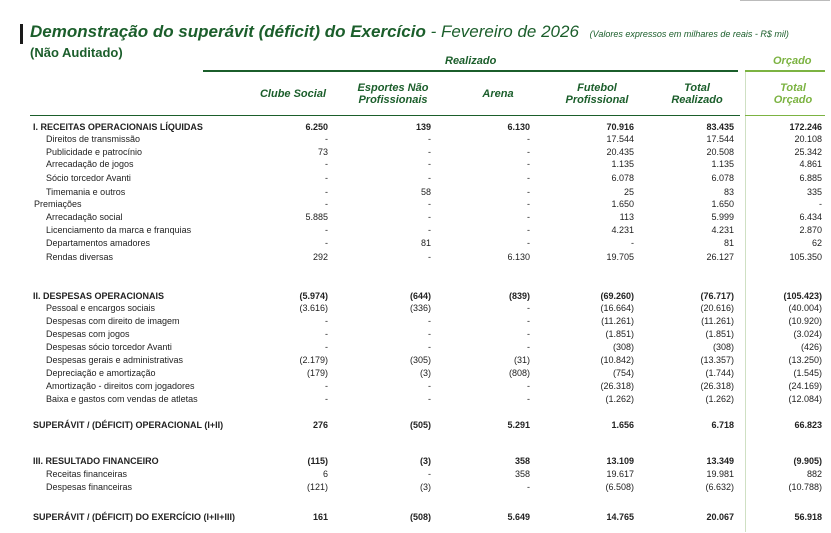  What do you see at coordinates (293, 94) in the screenshot?
I see `column-header-clube-social: Clube Social` at bounding box center [293, 94].